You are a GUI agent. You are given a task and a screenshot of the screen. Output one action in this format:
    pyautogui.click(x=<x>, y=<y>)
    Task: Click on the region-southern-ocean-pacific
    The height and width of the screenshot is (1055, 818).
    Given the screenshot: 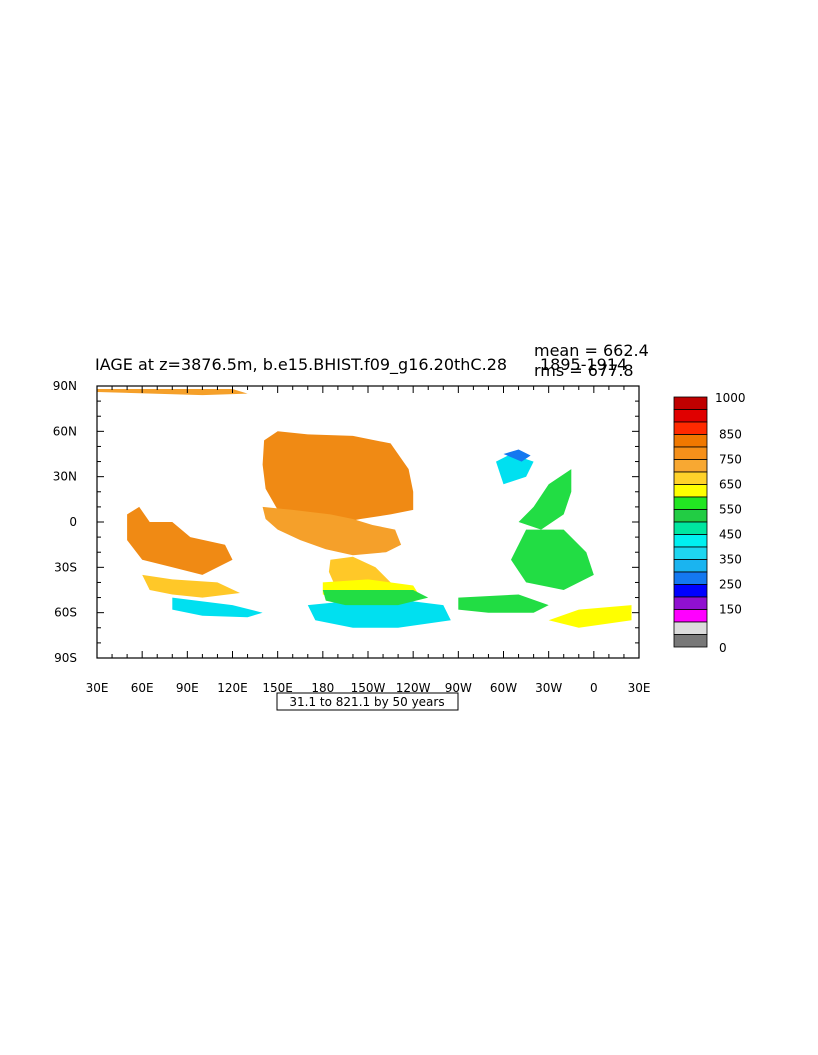 What is the action you would take?
    pyautogui.click(x=379, y=612)
    